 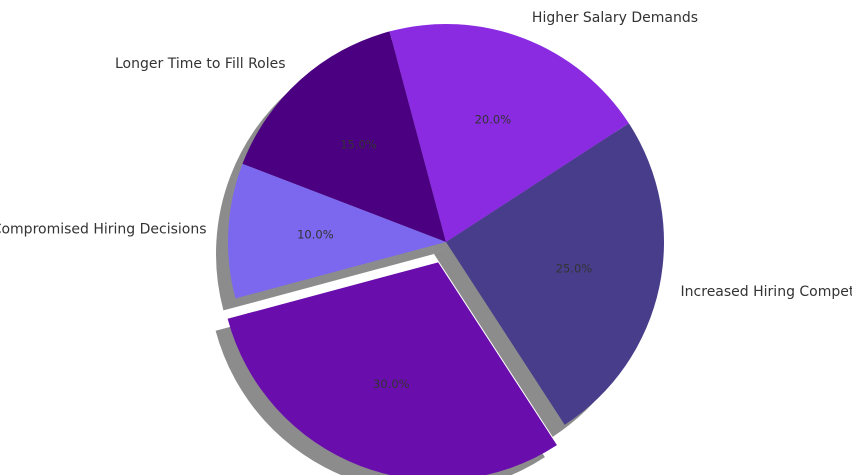 I want to click on slice-label-higher-salary-demands: Higher Salary Demands, so click(x=615, y=18).